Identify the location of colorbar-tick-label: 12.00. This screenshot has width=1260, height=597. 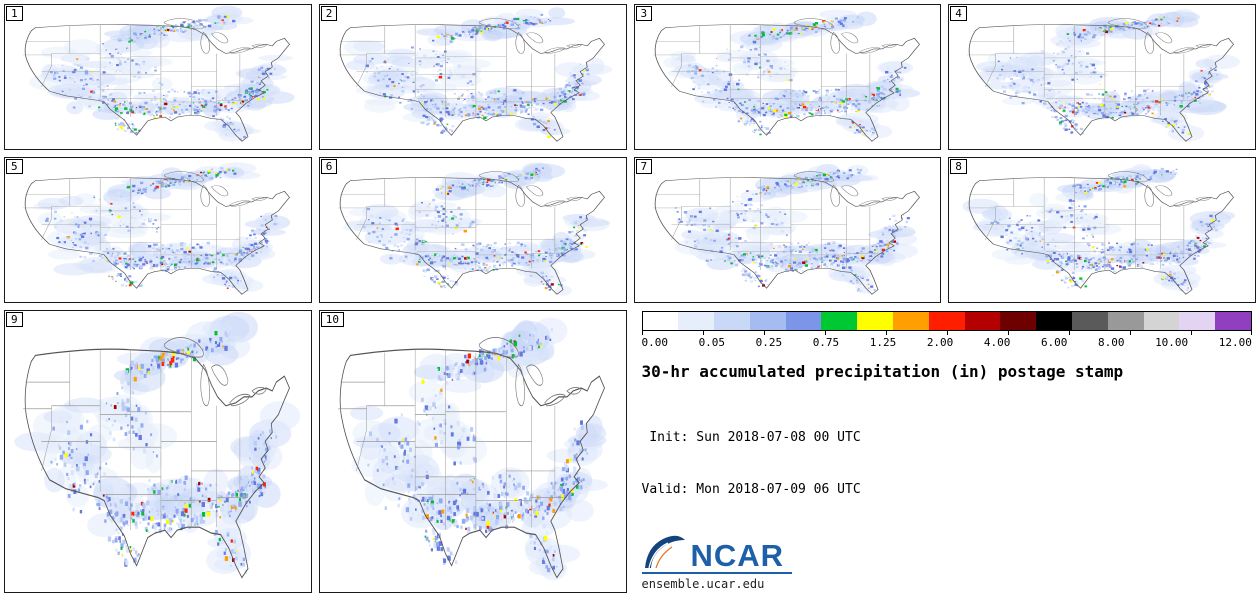
(1235, 342).